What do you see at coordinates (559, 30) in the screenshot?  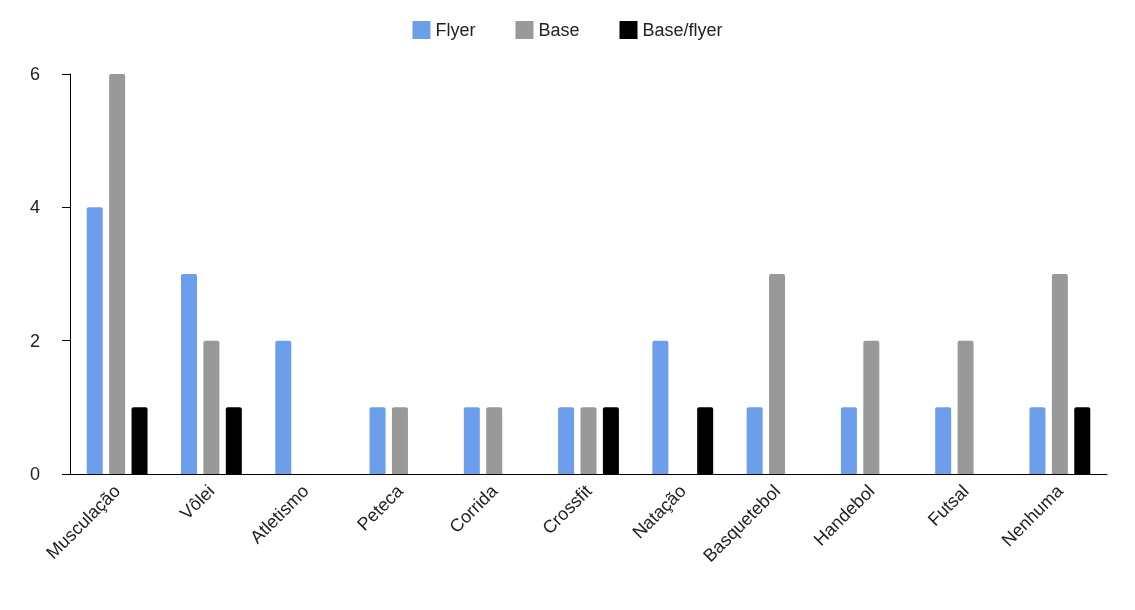 I see `legend-label: Base` at bounding box center [559, 30].